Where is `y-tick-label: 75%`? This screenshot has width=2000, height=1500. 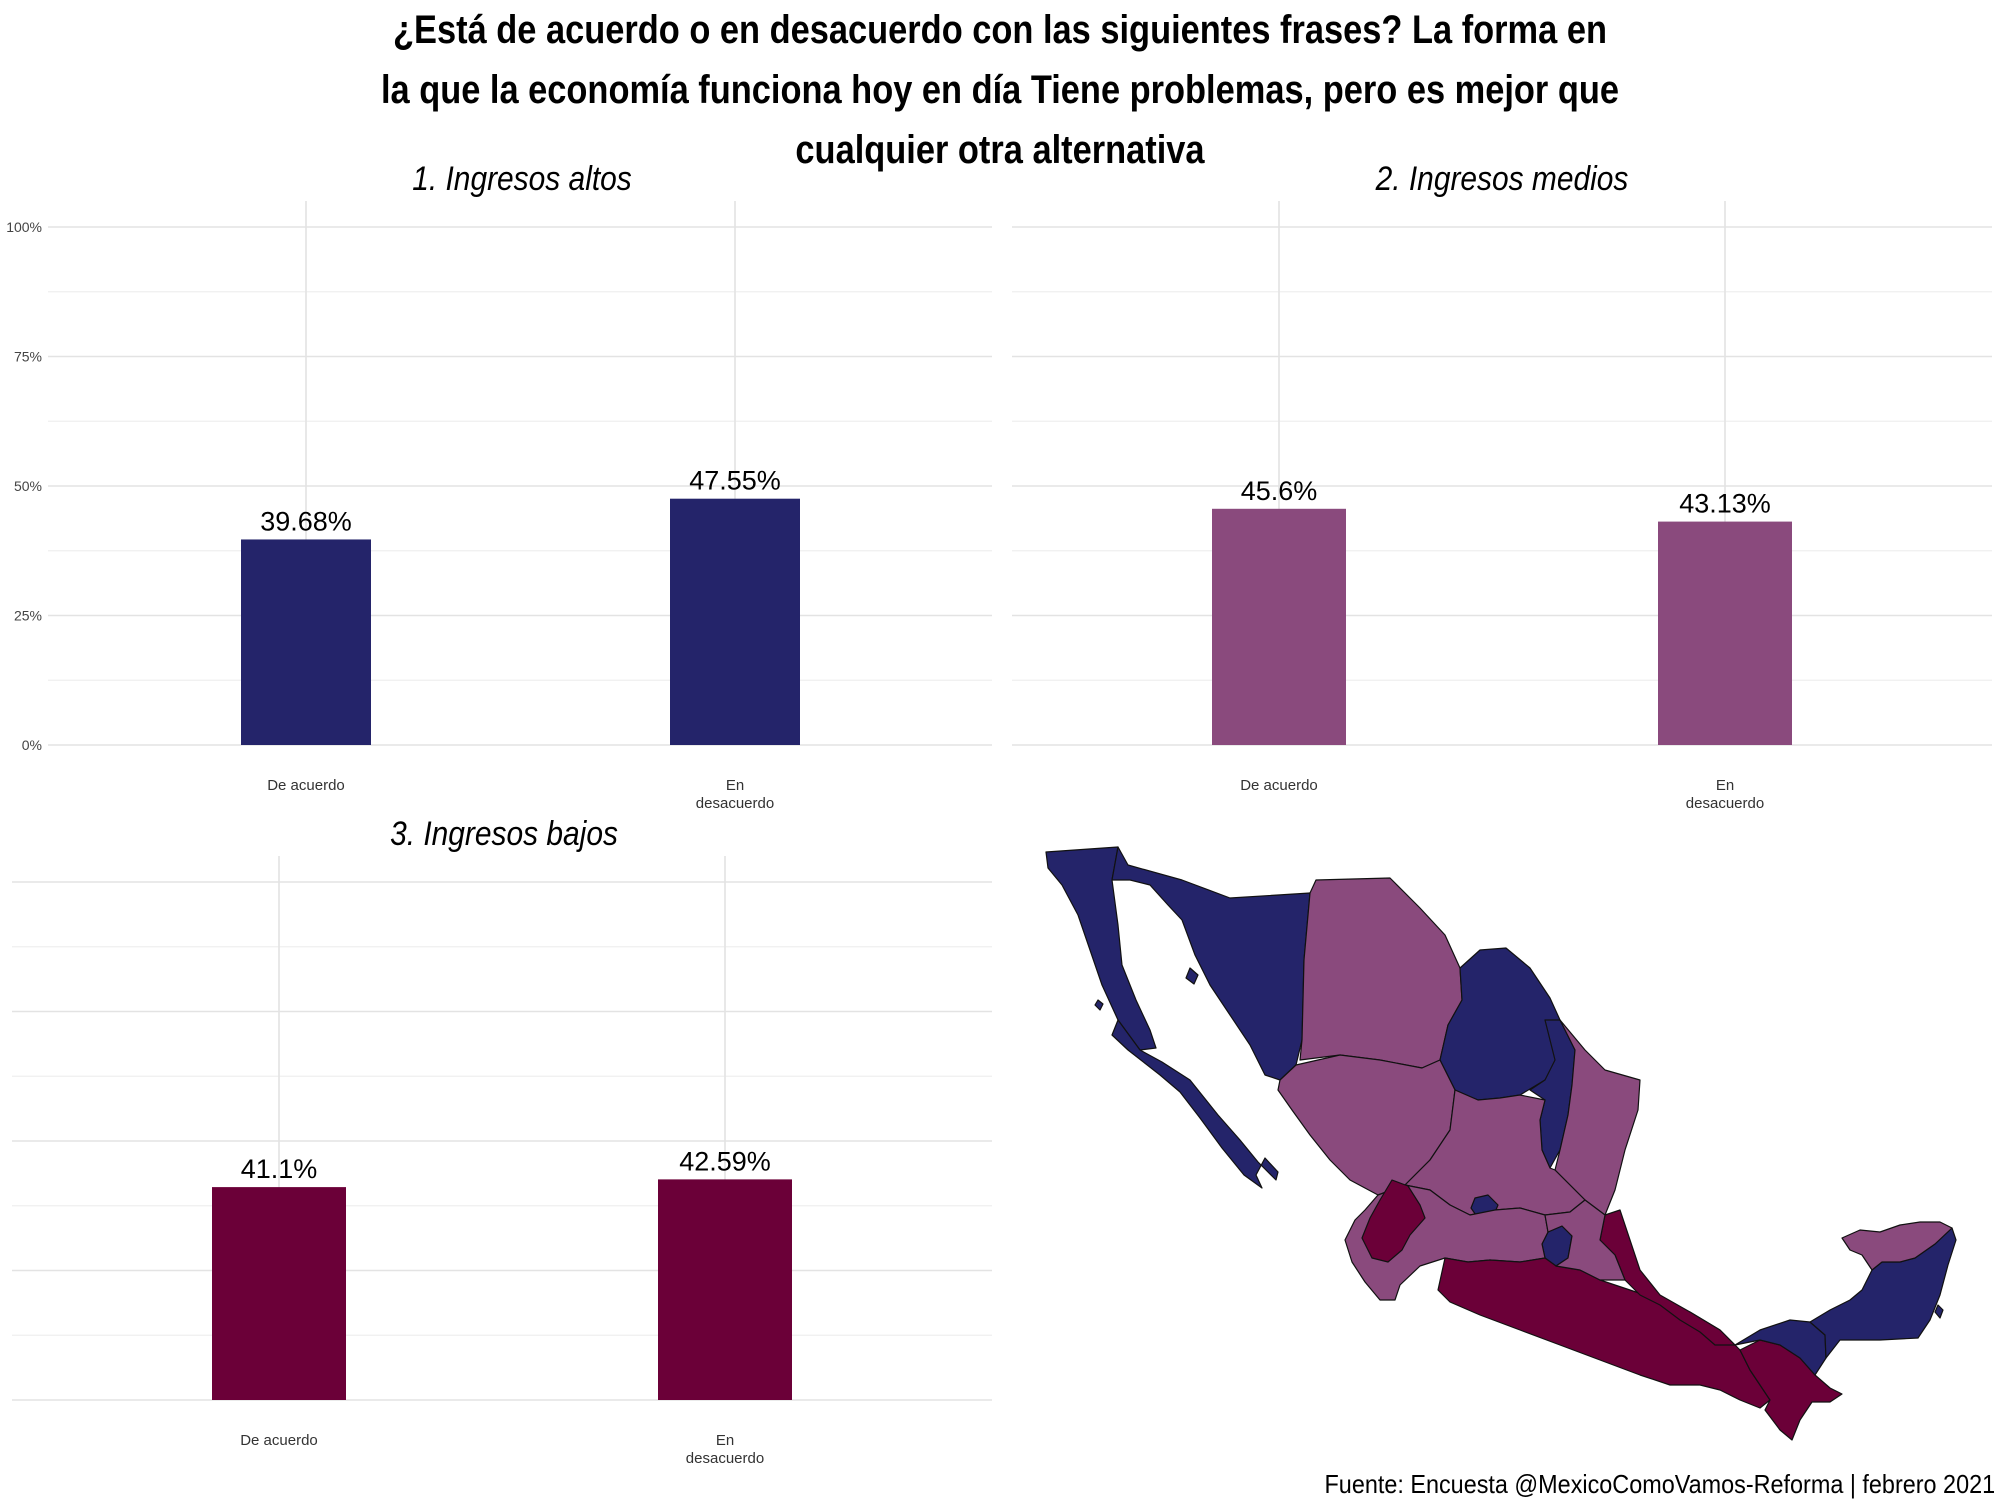
y-tick-label: 75% is located at coordinates (28, 357).